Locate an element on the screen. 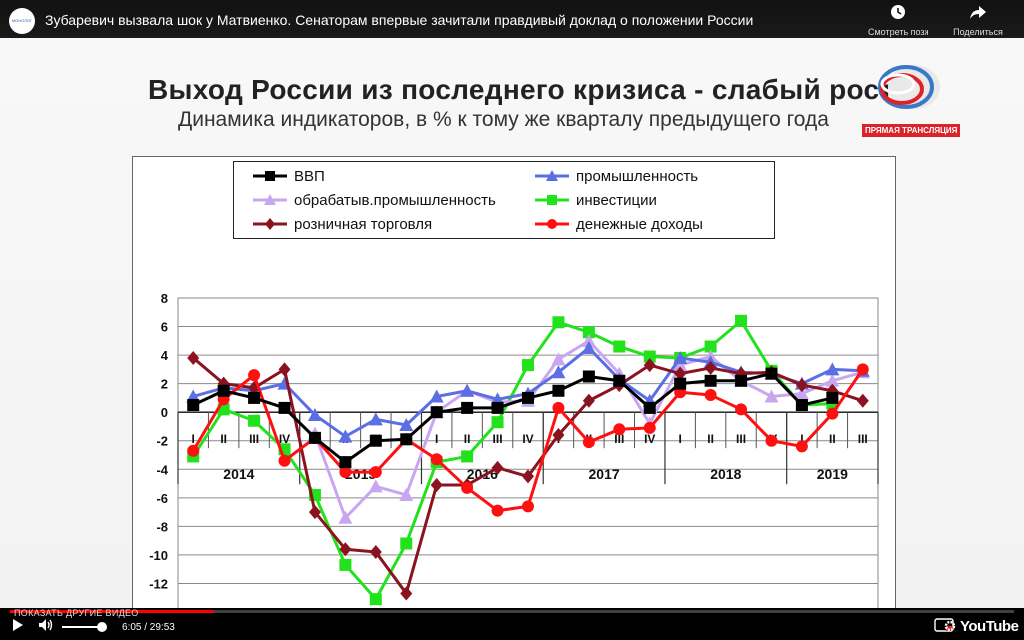 This screenshot has width=1024, height=640. legend-label: розничная торговля is located at coordinates (363, 224).